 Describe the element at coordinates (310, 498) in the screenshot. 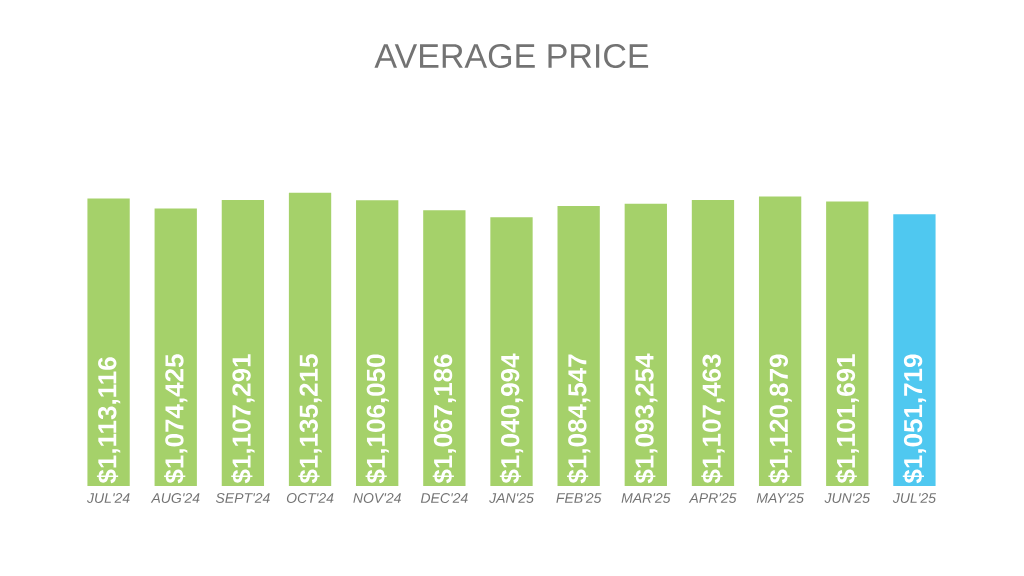

I see `x-tick-label: OCT'24` at that location.